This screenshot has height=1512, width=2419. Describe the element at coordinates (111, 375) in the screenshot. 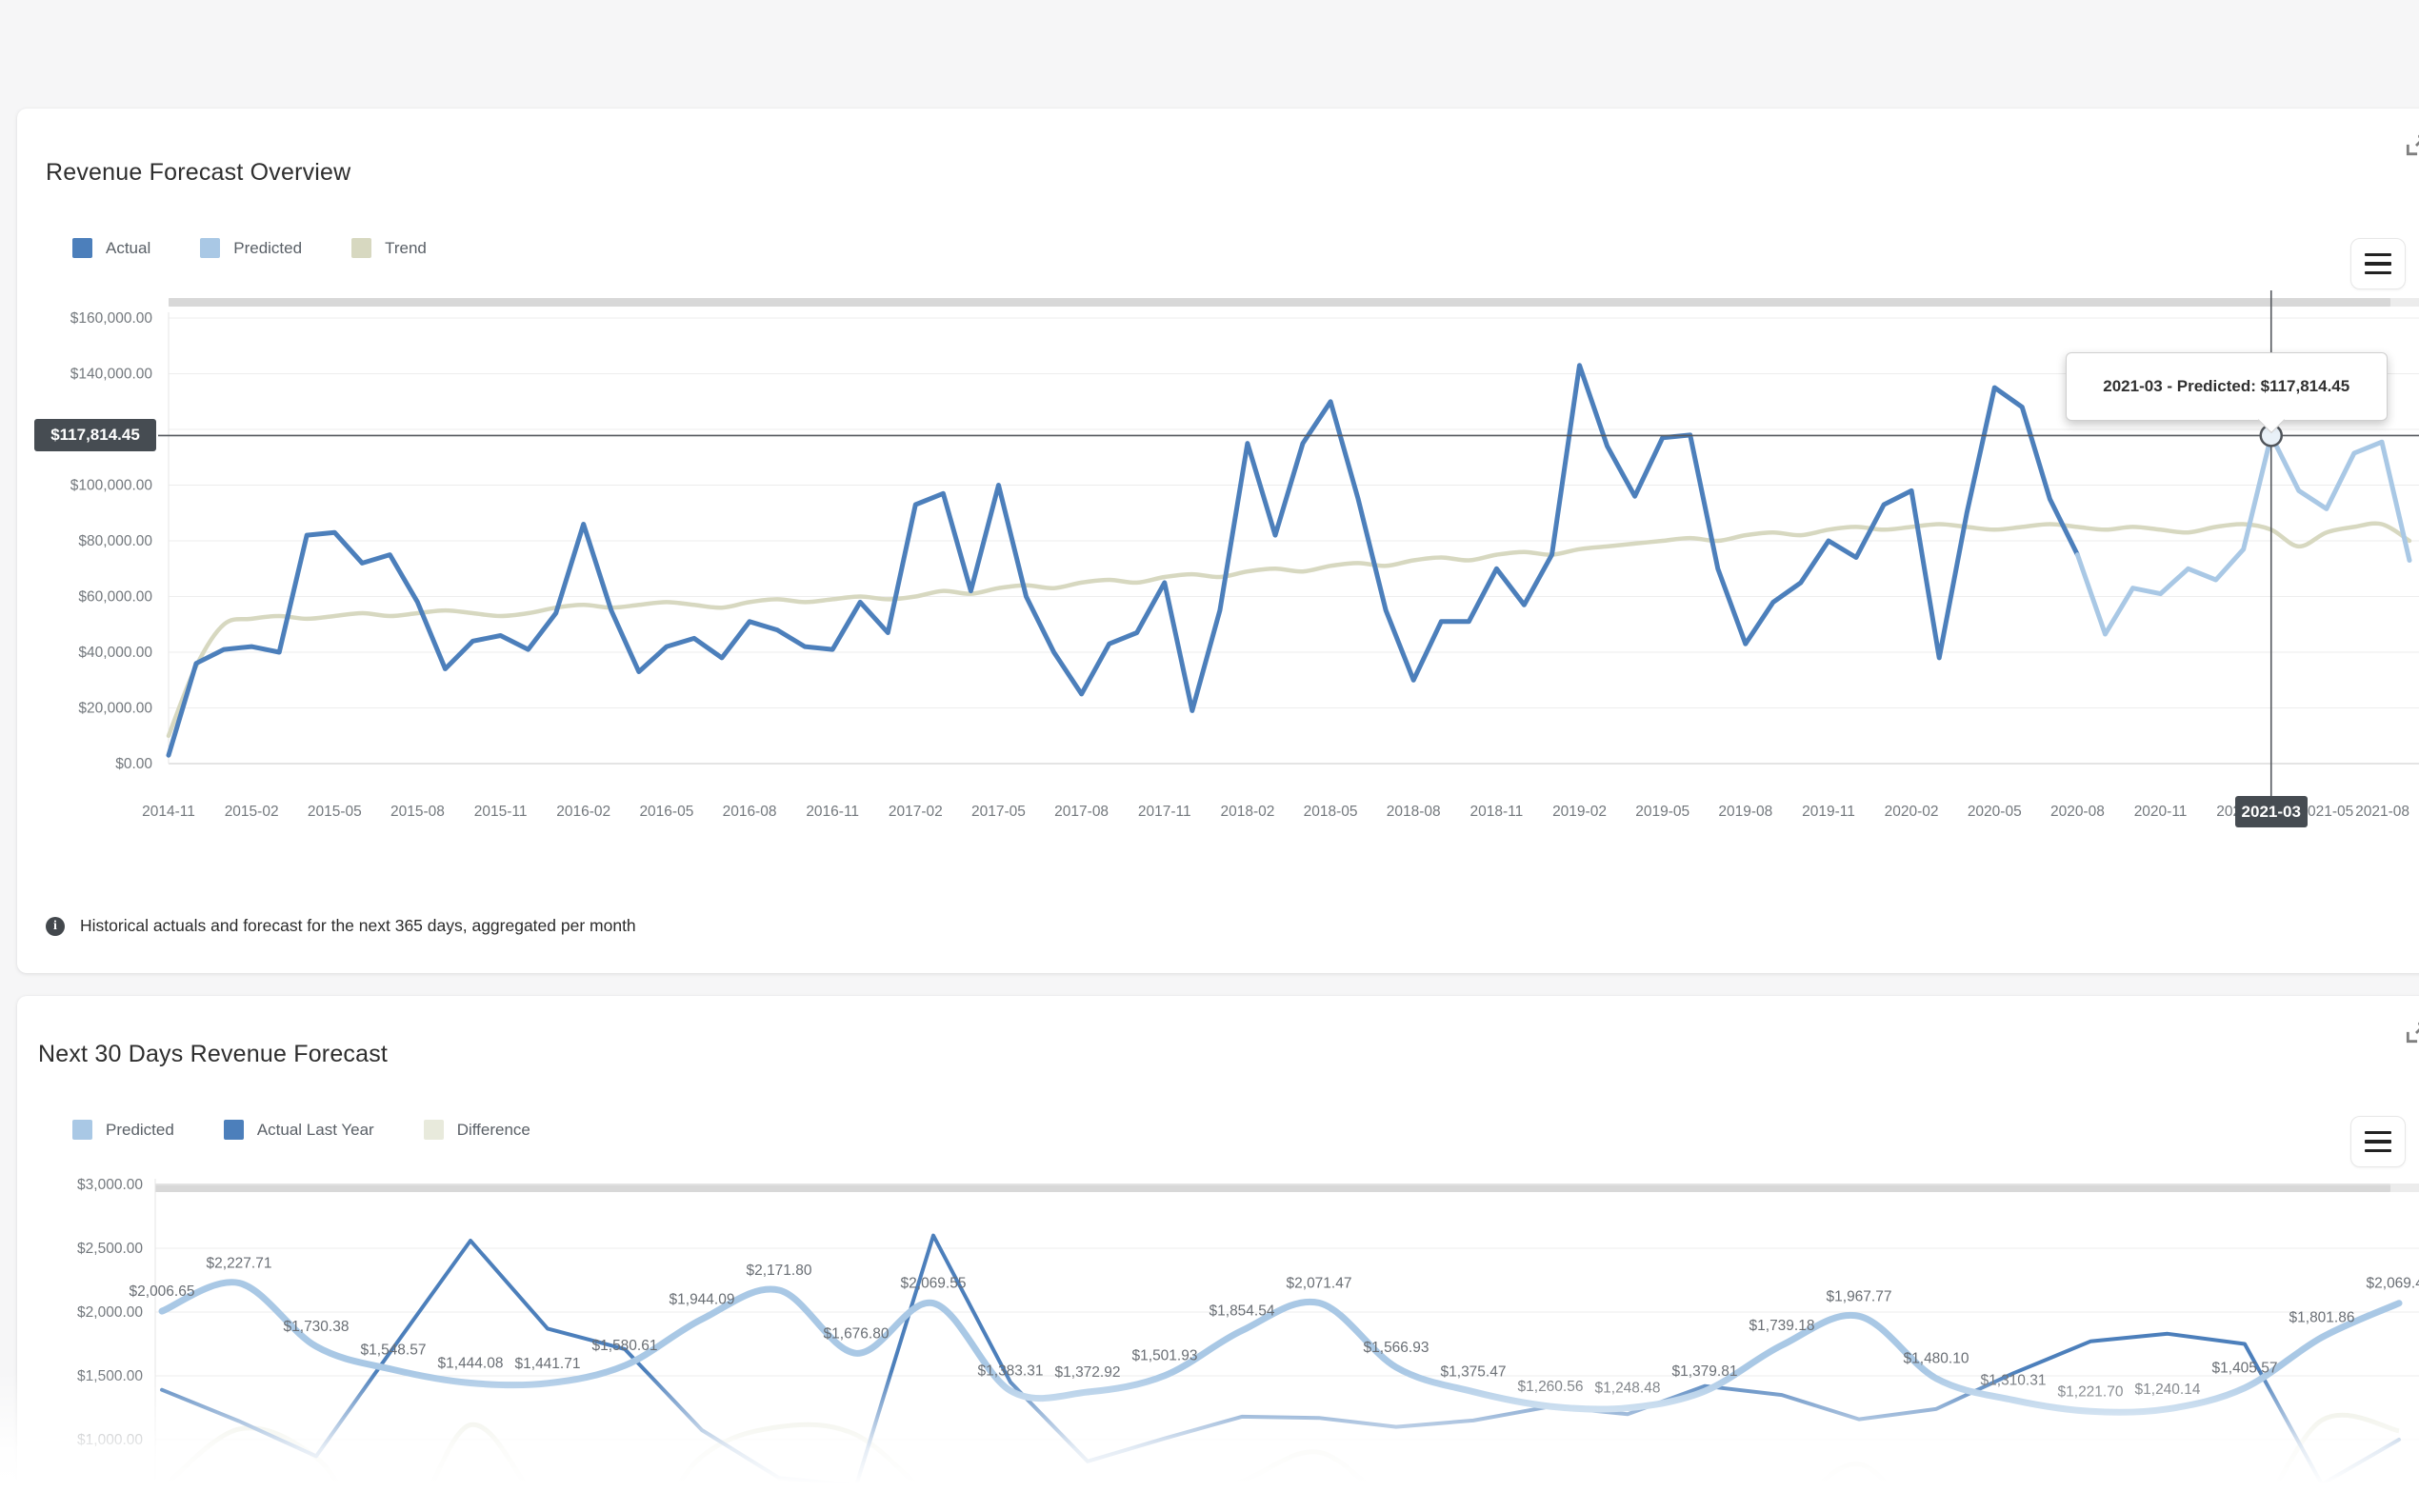

I see `svg-text: $140,000.00` at that location.